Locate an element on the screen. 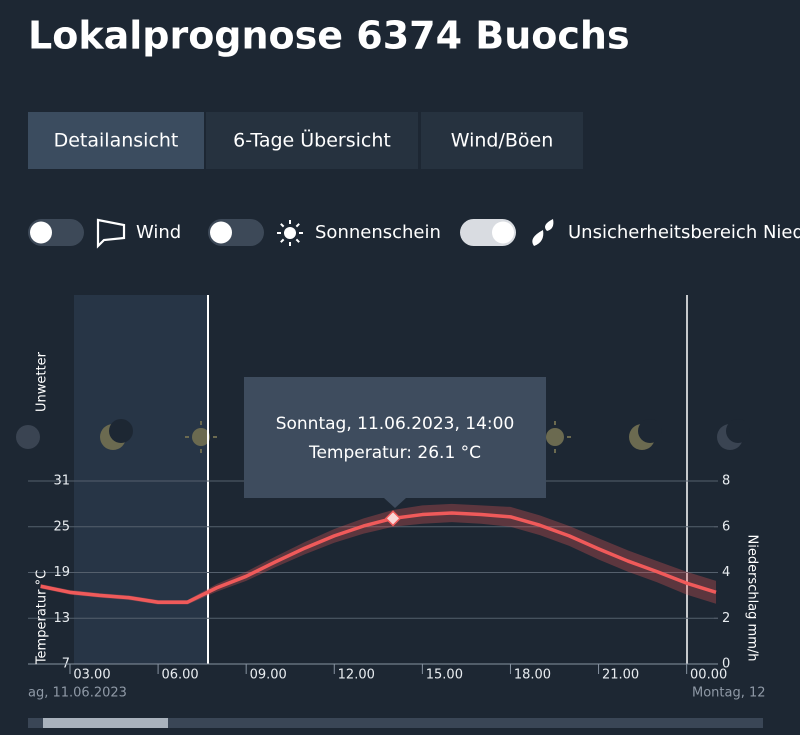 This screenshot has height=735, width=800. x-tick-label: 18.00 is located at coordinates (532, 675).